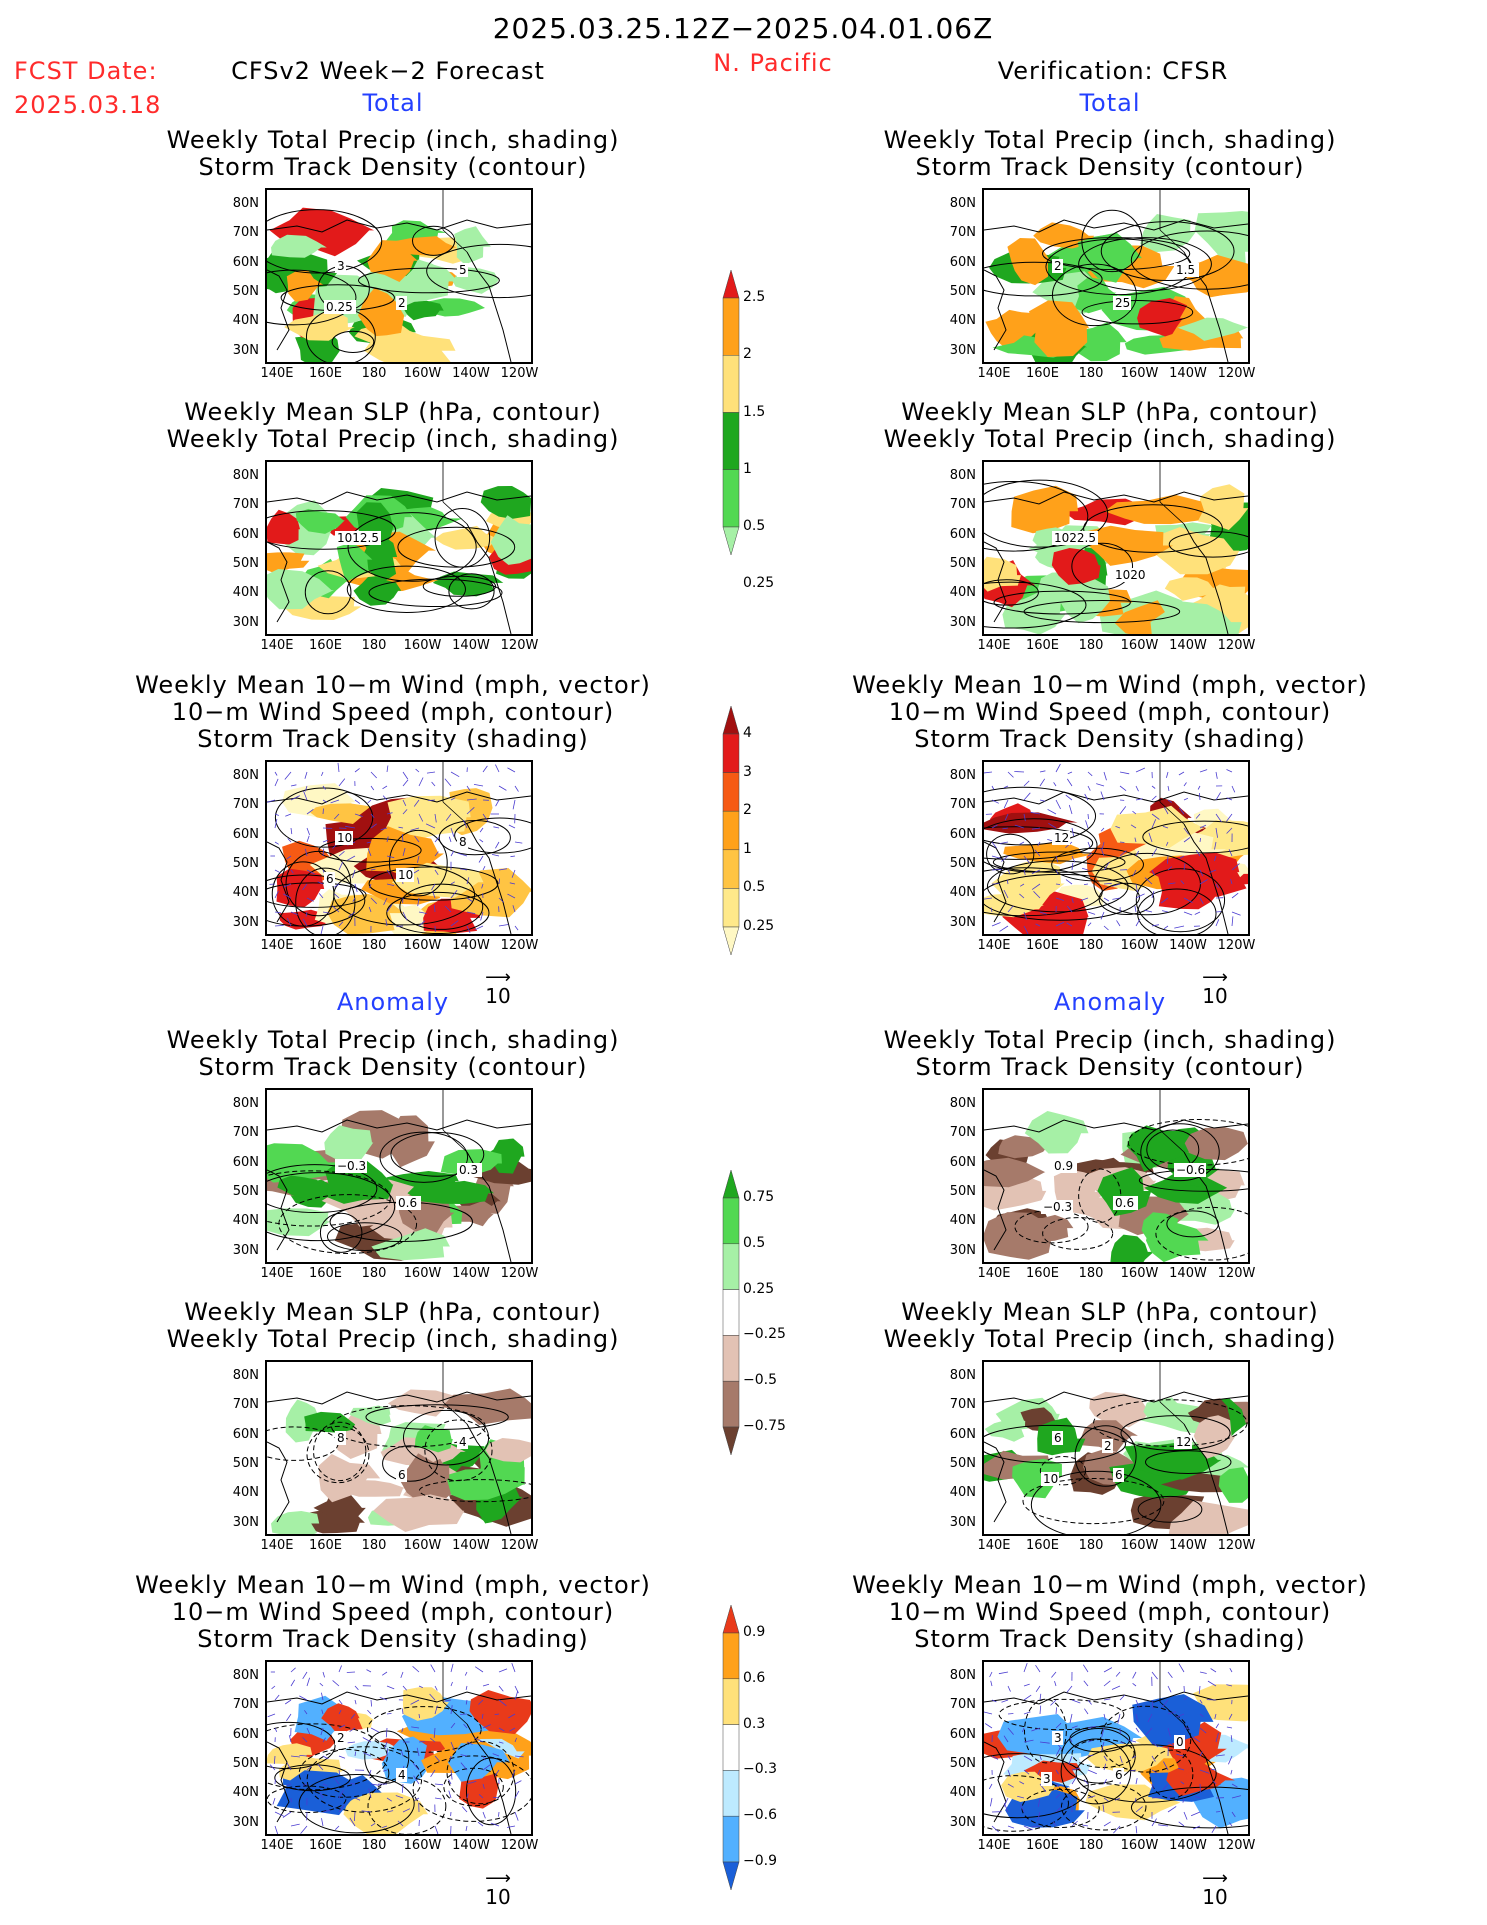  Describe the element at coordinates (471, 373) in the screenshot. I see `lon-label: 140W` at that location.